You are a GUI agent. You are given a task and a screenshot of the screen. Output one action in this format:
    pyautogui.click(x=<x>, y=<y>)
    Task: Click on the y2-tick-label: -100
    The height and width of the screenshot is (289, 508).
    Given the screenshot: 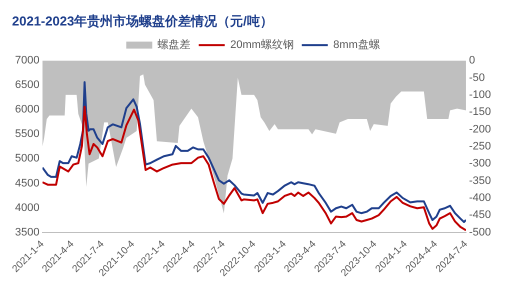 What is the action you would take?
    pyautogui.click(x=480, y=94)
    